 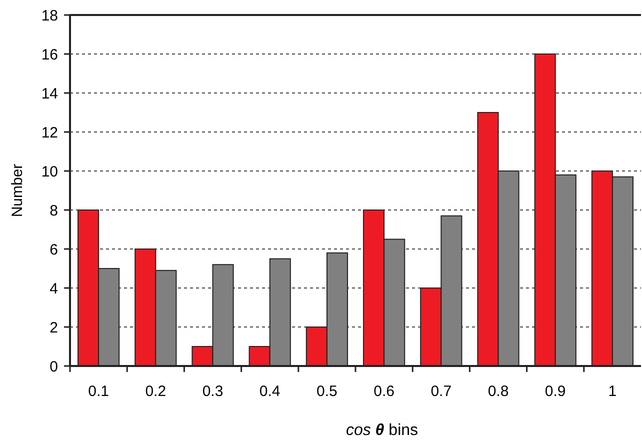 I want to click on y-tick-label: 16, so click(x=49, y=55).